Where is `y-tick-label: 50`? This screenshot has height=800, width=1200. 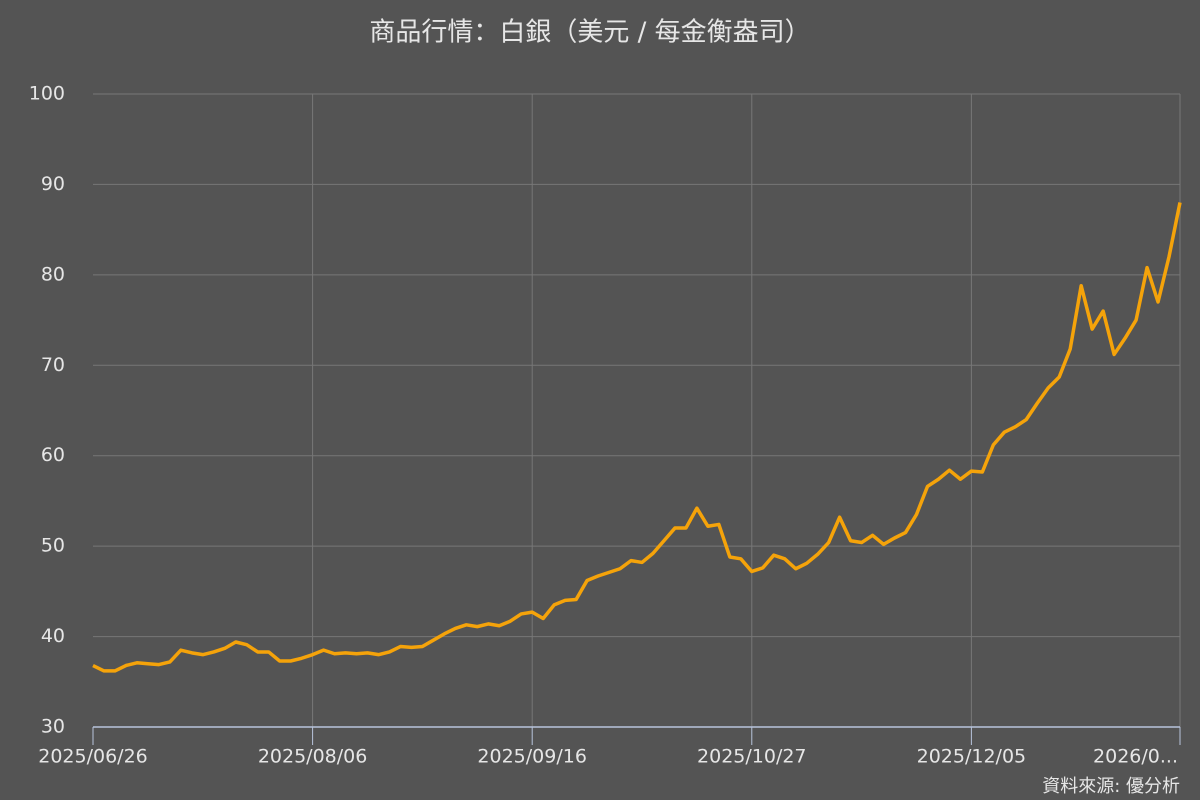
y-tick-label: 50 is located at coordinates (53, 546).